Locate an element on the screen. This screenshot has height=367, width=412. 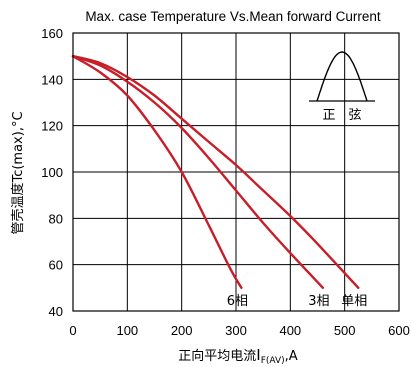
series-label: 6相 is located at coordinates (237, 301).